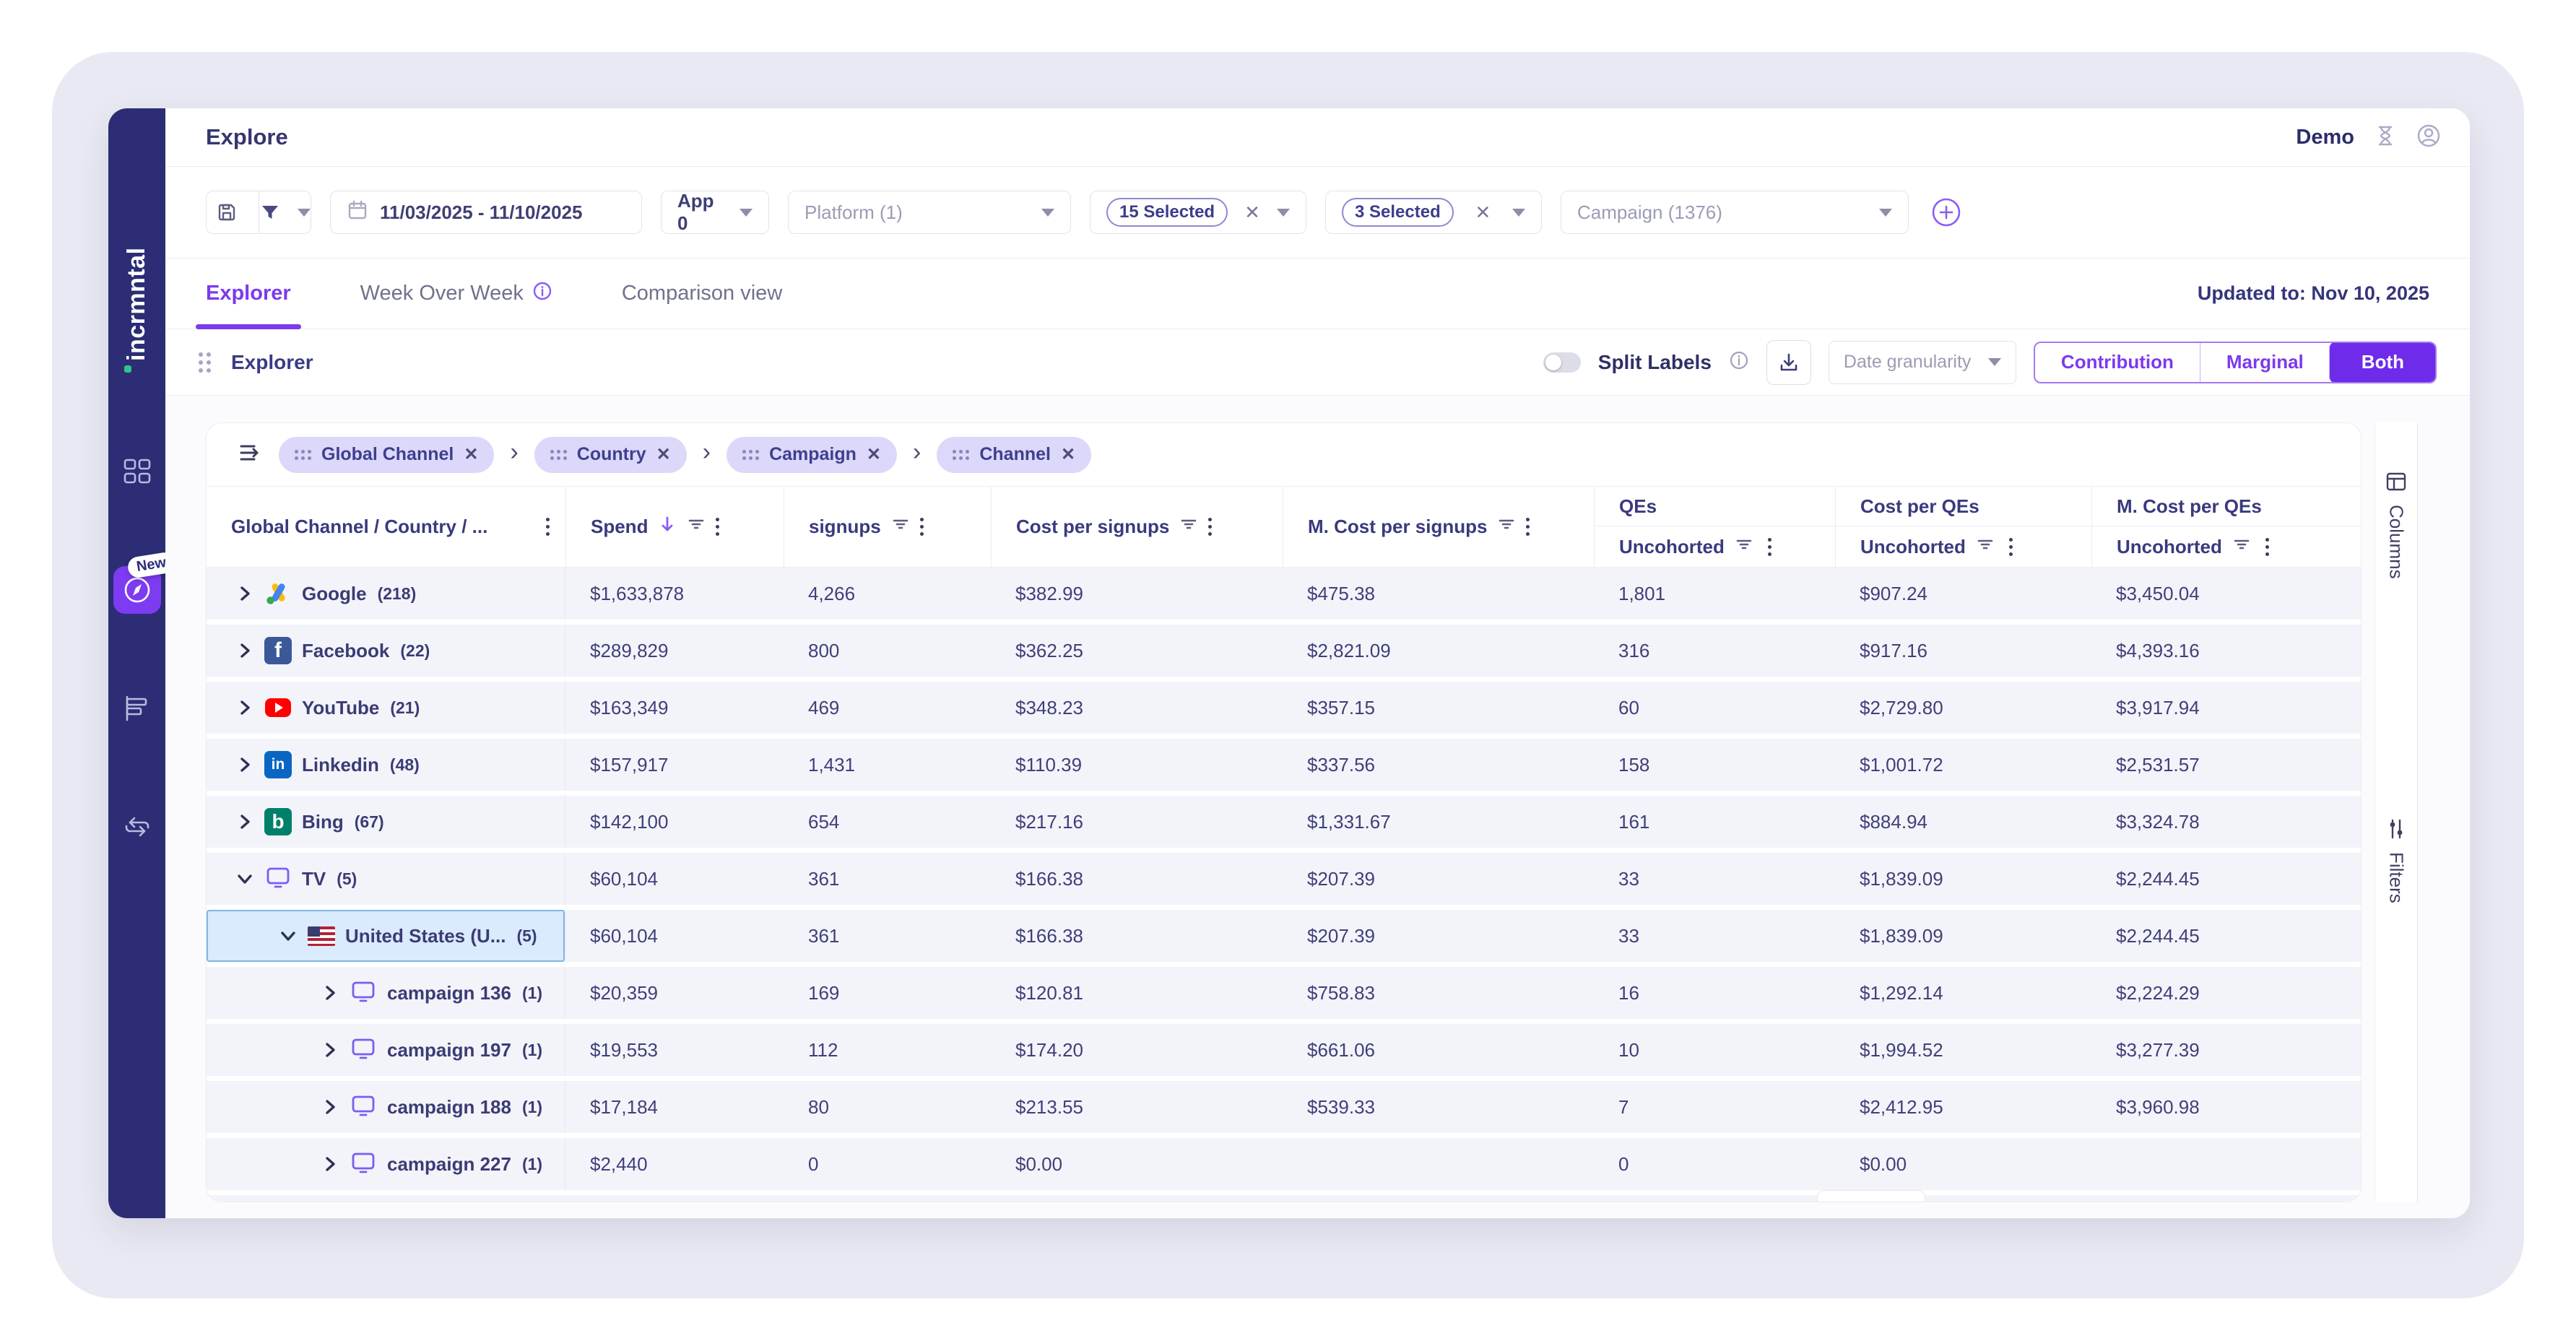 Image resolution: width=2576 pixels, height=1333 pixels. What do you see at coordinates (702, 294) in the screenshot?
I see `tab-comparison-view: Comparison view` at bounding box center [702, 294].